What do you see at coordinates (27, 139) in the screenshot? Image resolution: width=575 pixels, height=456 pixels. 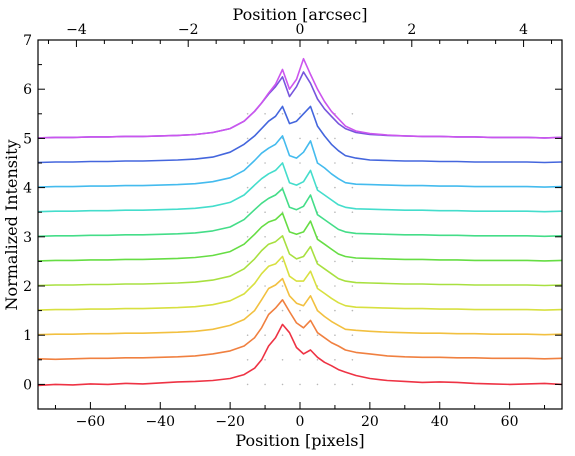 I see `y-tick-label: 5` at bounding box center [27, 139].